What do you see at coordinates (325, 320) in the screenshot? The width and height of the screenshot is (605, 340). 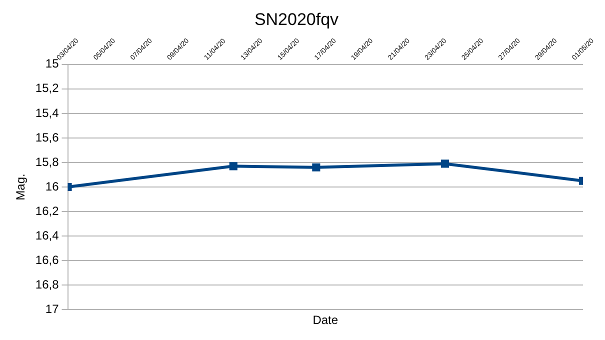 I see `x-axis-title: Date` at bounding box center [325, 320].